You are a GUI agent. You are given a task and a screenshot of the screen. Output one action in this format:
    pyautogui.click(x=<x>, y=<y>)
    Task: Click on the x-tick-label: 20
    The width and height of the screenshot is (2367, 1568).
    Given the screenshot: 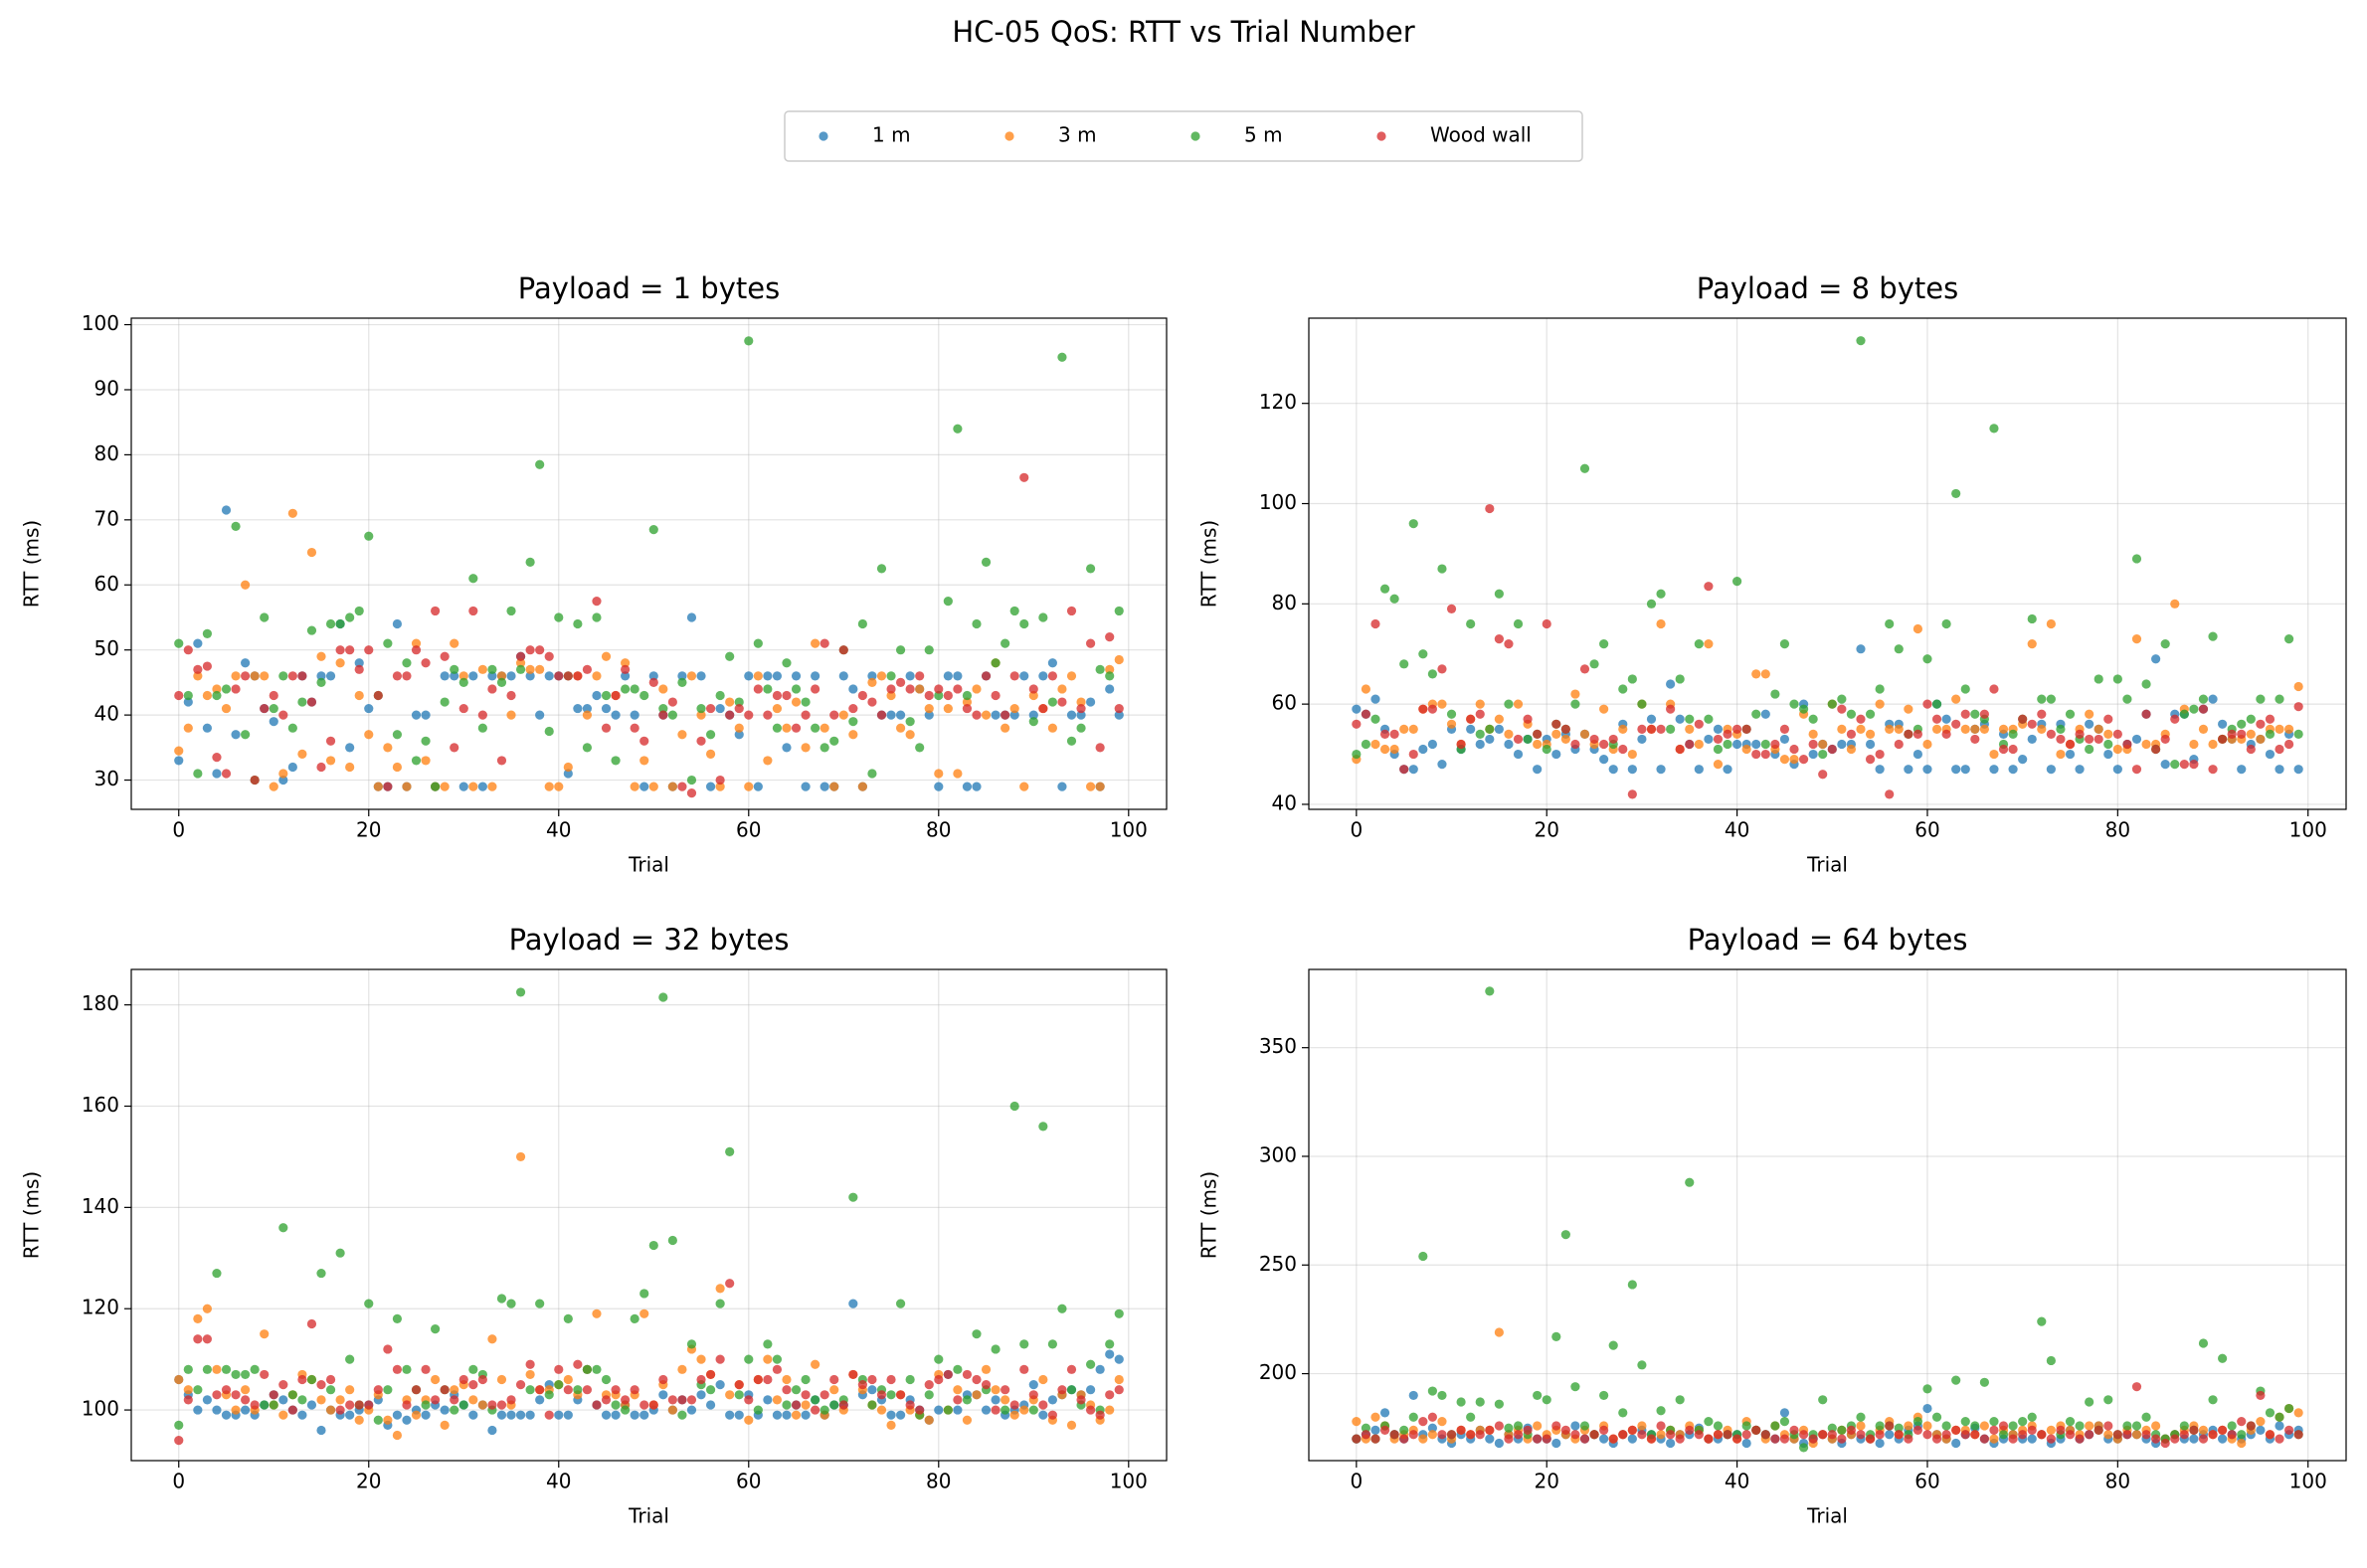 What is the action you would take?
    pyautogui.click(x=1546, y=1481)
    